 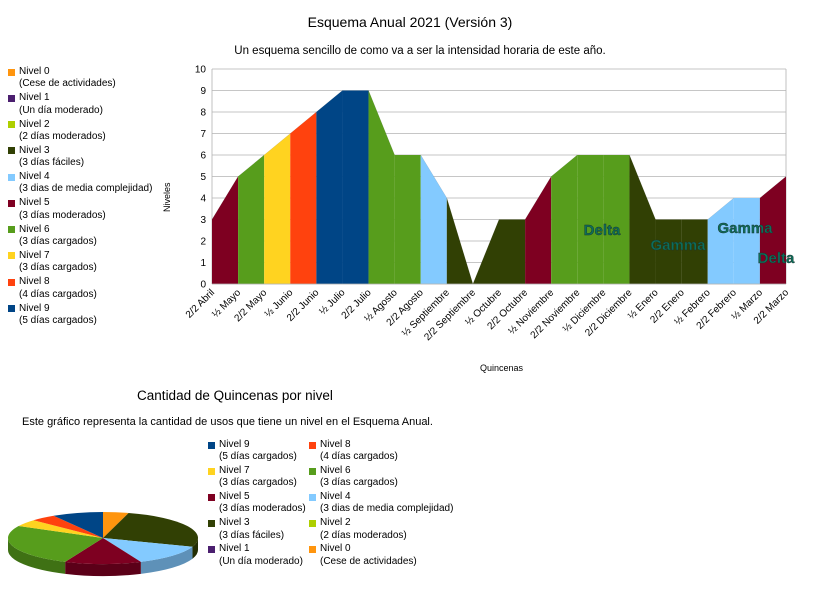 What do you see at coordinates (235, 395) in the screenshot?
I see `pie-title: Cantidad de Quincenas por nivel` at bounding box center [235, 395].